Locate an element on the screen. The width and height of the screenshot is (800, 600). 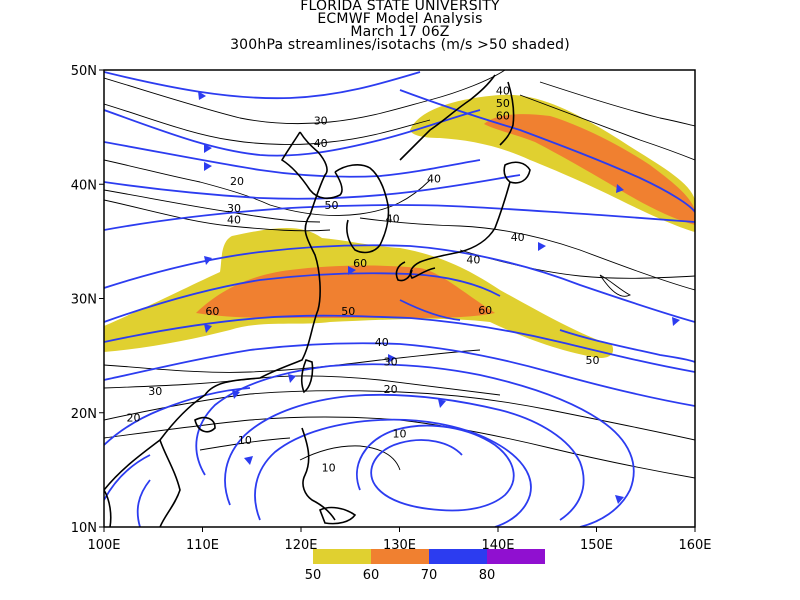
coast-indochina-west is located at coordinates (108, 508).